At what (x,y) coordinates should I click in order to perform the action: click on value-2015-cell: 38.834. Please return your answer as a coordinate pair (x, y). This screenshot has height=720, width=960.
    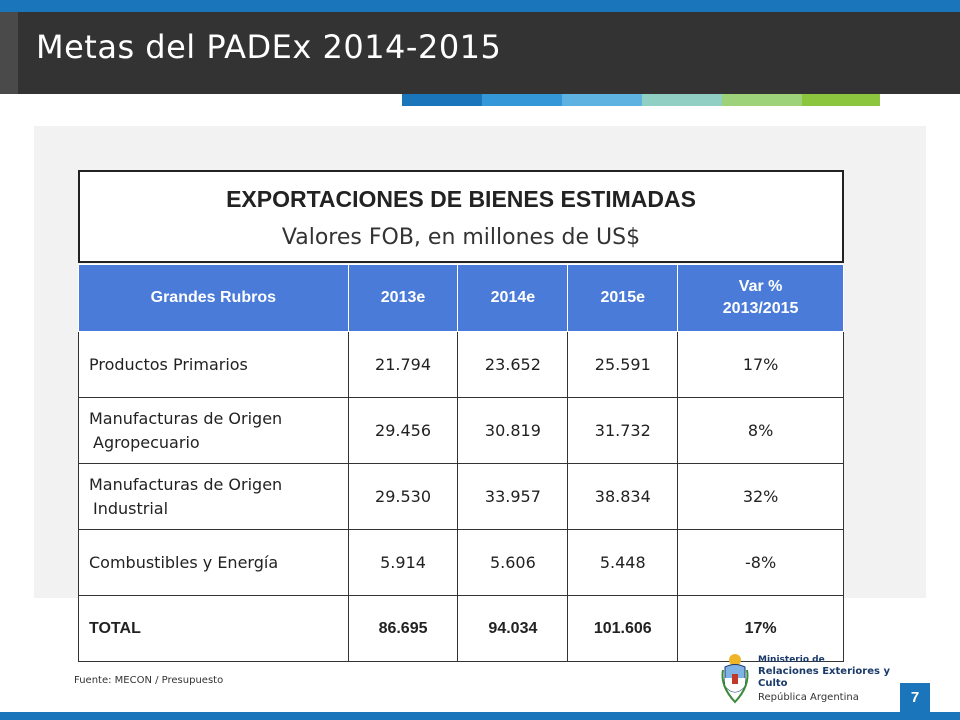
    Looking at the image, I should click on (623, 496).